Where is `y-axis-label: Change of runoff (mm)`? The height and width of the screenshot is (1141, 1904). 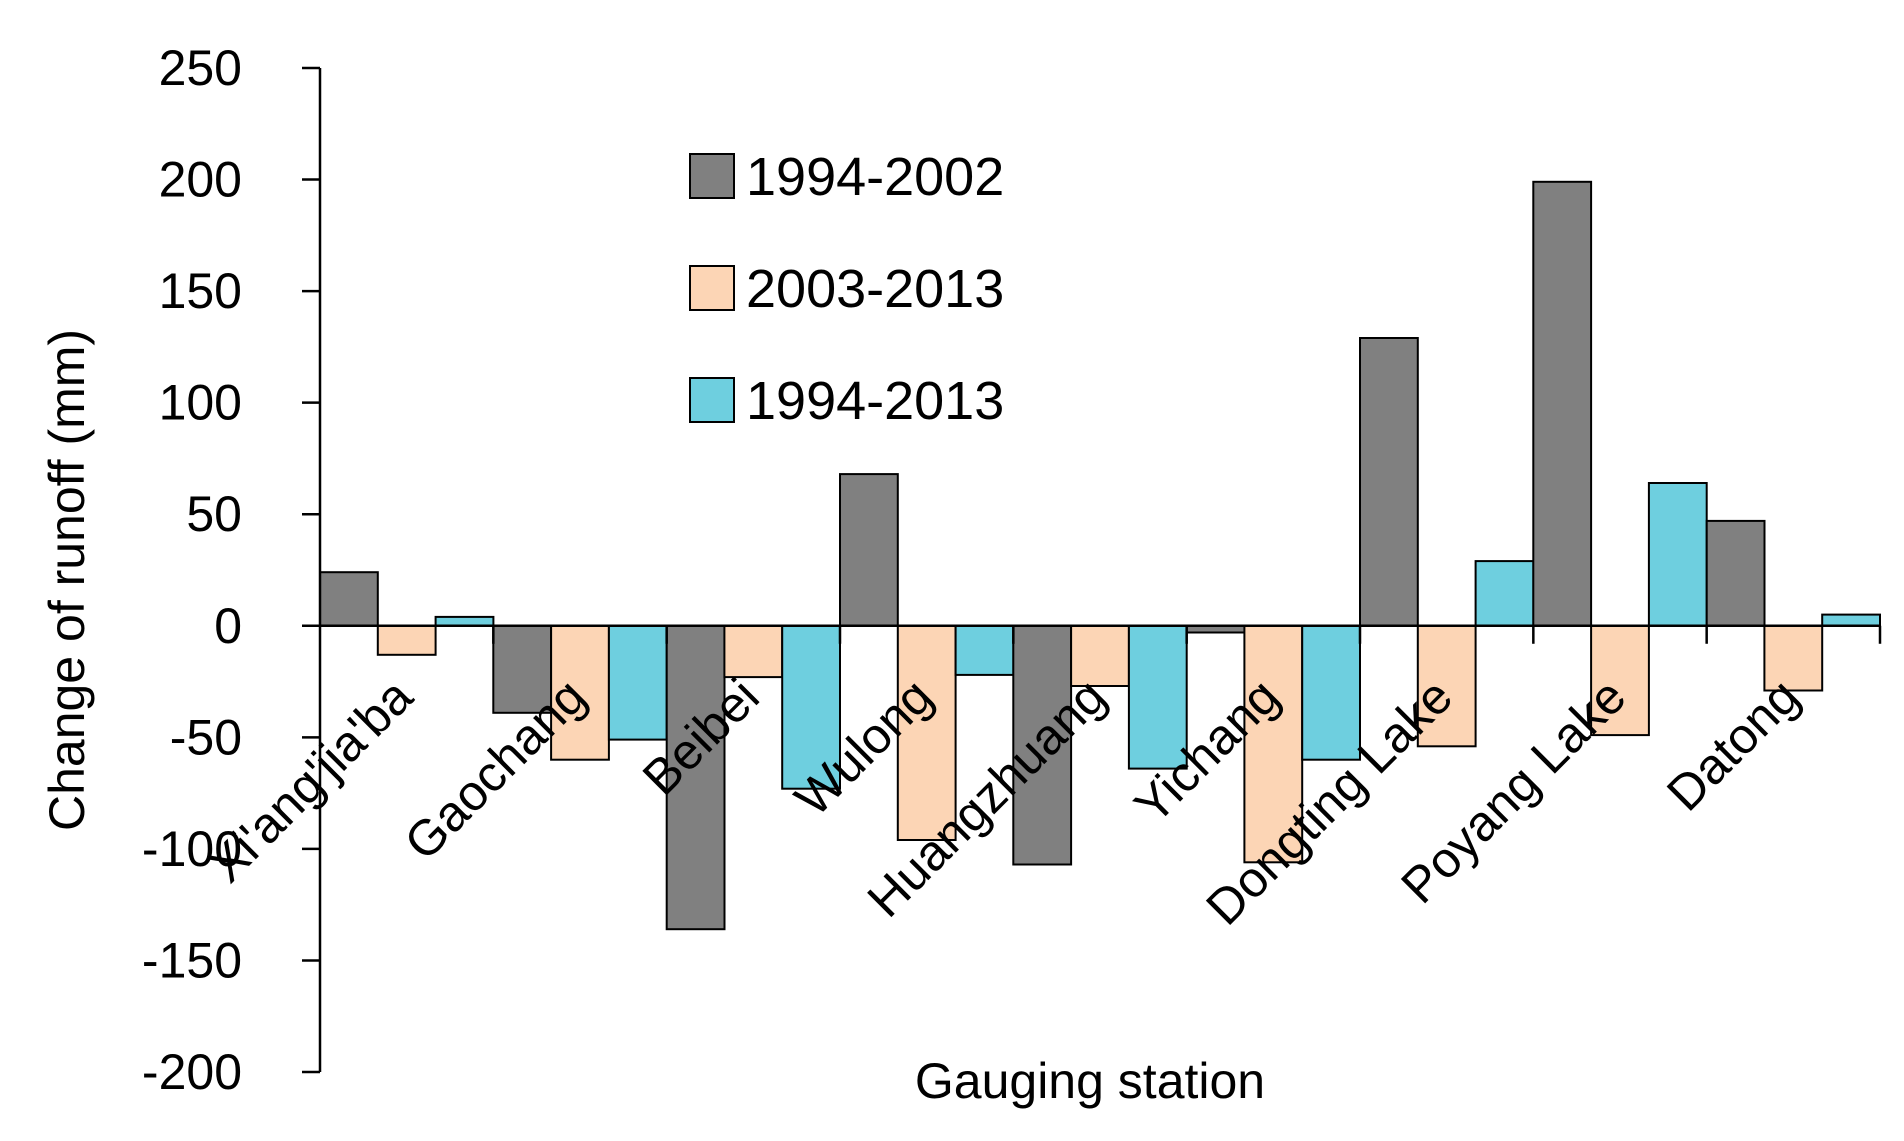
y-axis-label: Change of runoff (mm) is located at coordinates (67, 580).